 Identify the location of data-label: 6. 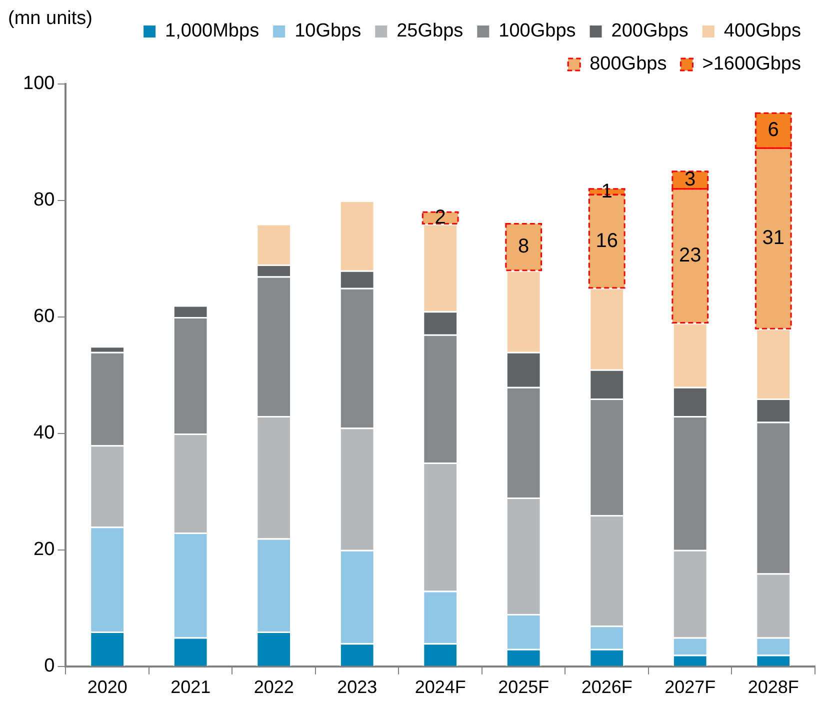
(773, 130).